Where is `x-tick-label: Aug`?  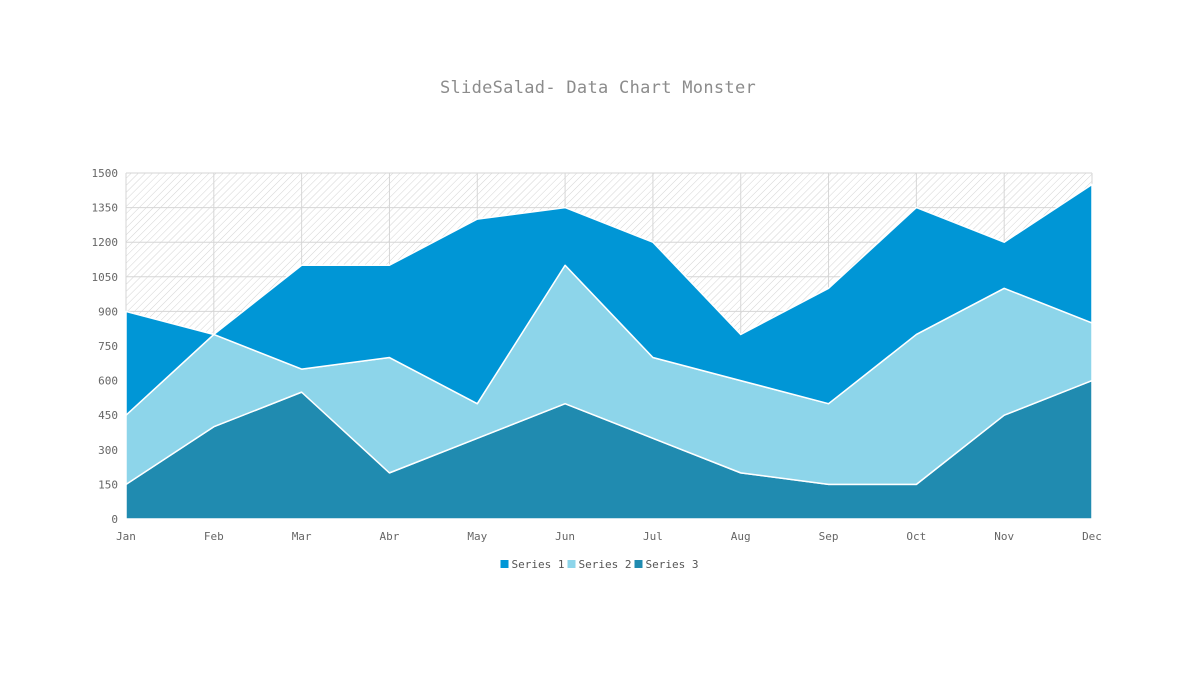
x-tick-label: Aug is located at coordinates (741, 536).